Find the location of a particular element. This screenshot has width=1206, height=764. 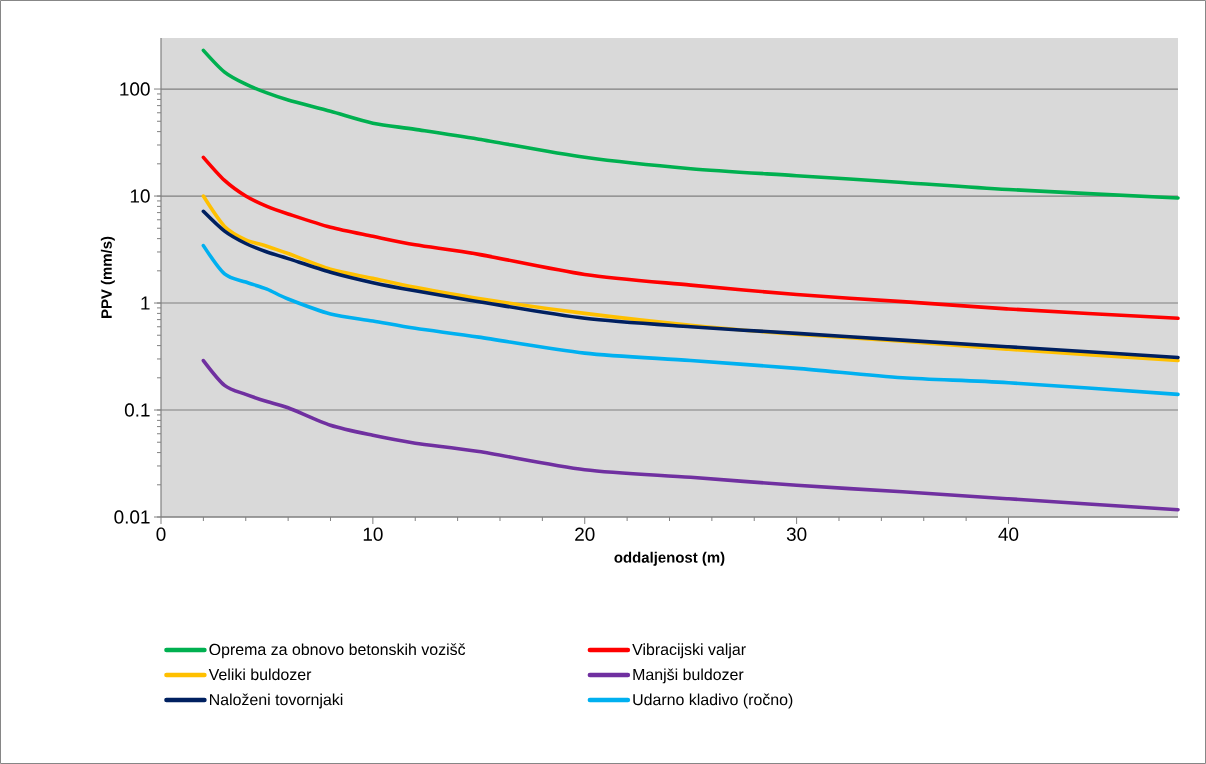

y-tick-label: 0.1 is located at coordinates (137, 410).